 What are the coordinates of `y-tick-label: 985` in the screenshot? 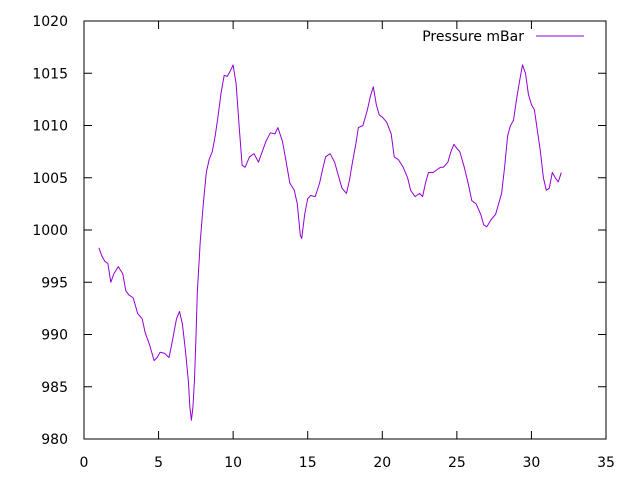 It's located at (54, 388).